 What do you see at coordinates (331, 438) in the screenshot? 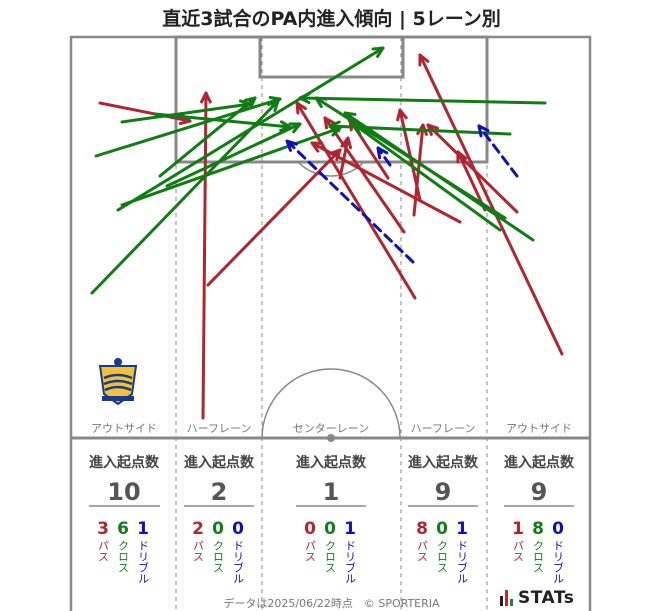
I see `center-spot` at bounding box center [331, 438].